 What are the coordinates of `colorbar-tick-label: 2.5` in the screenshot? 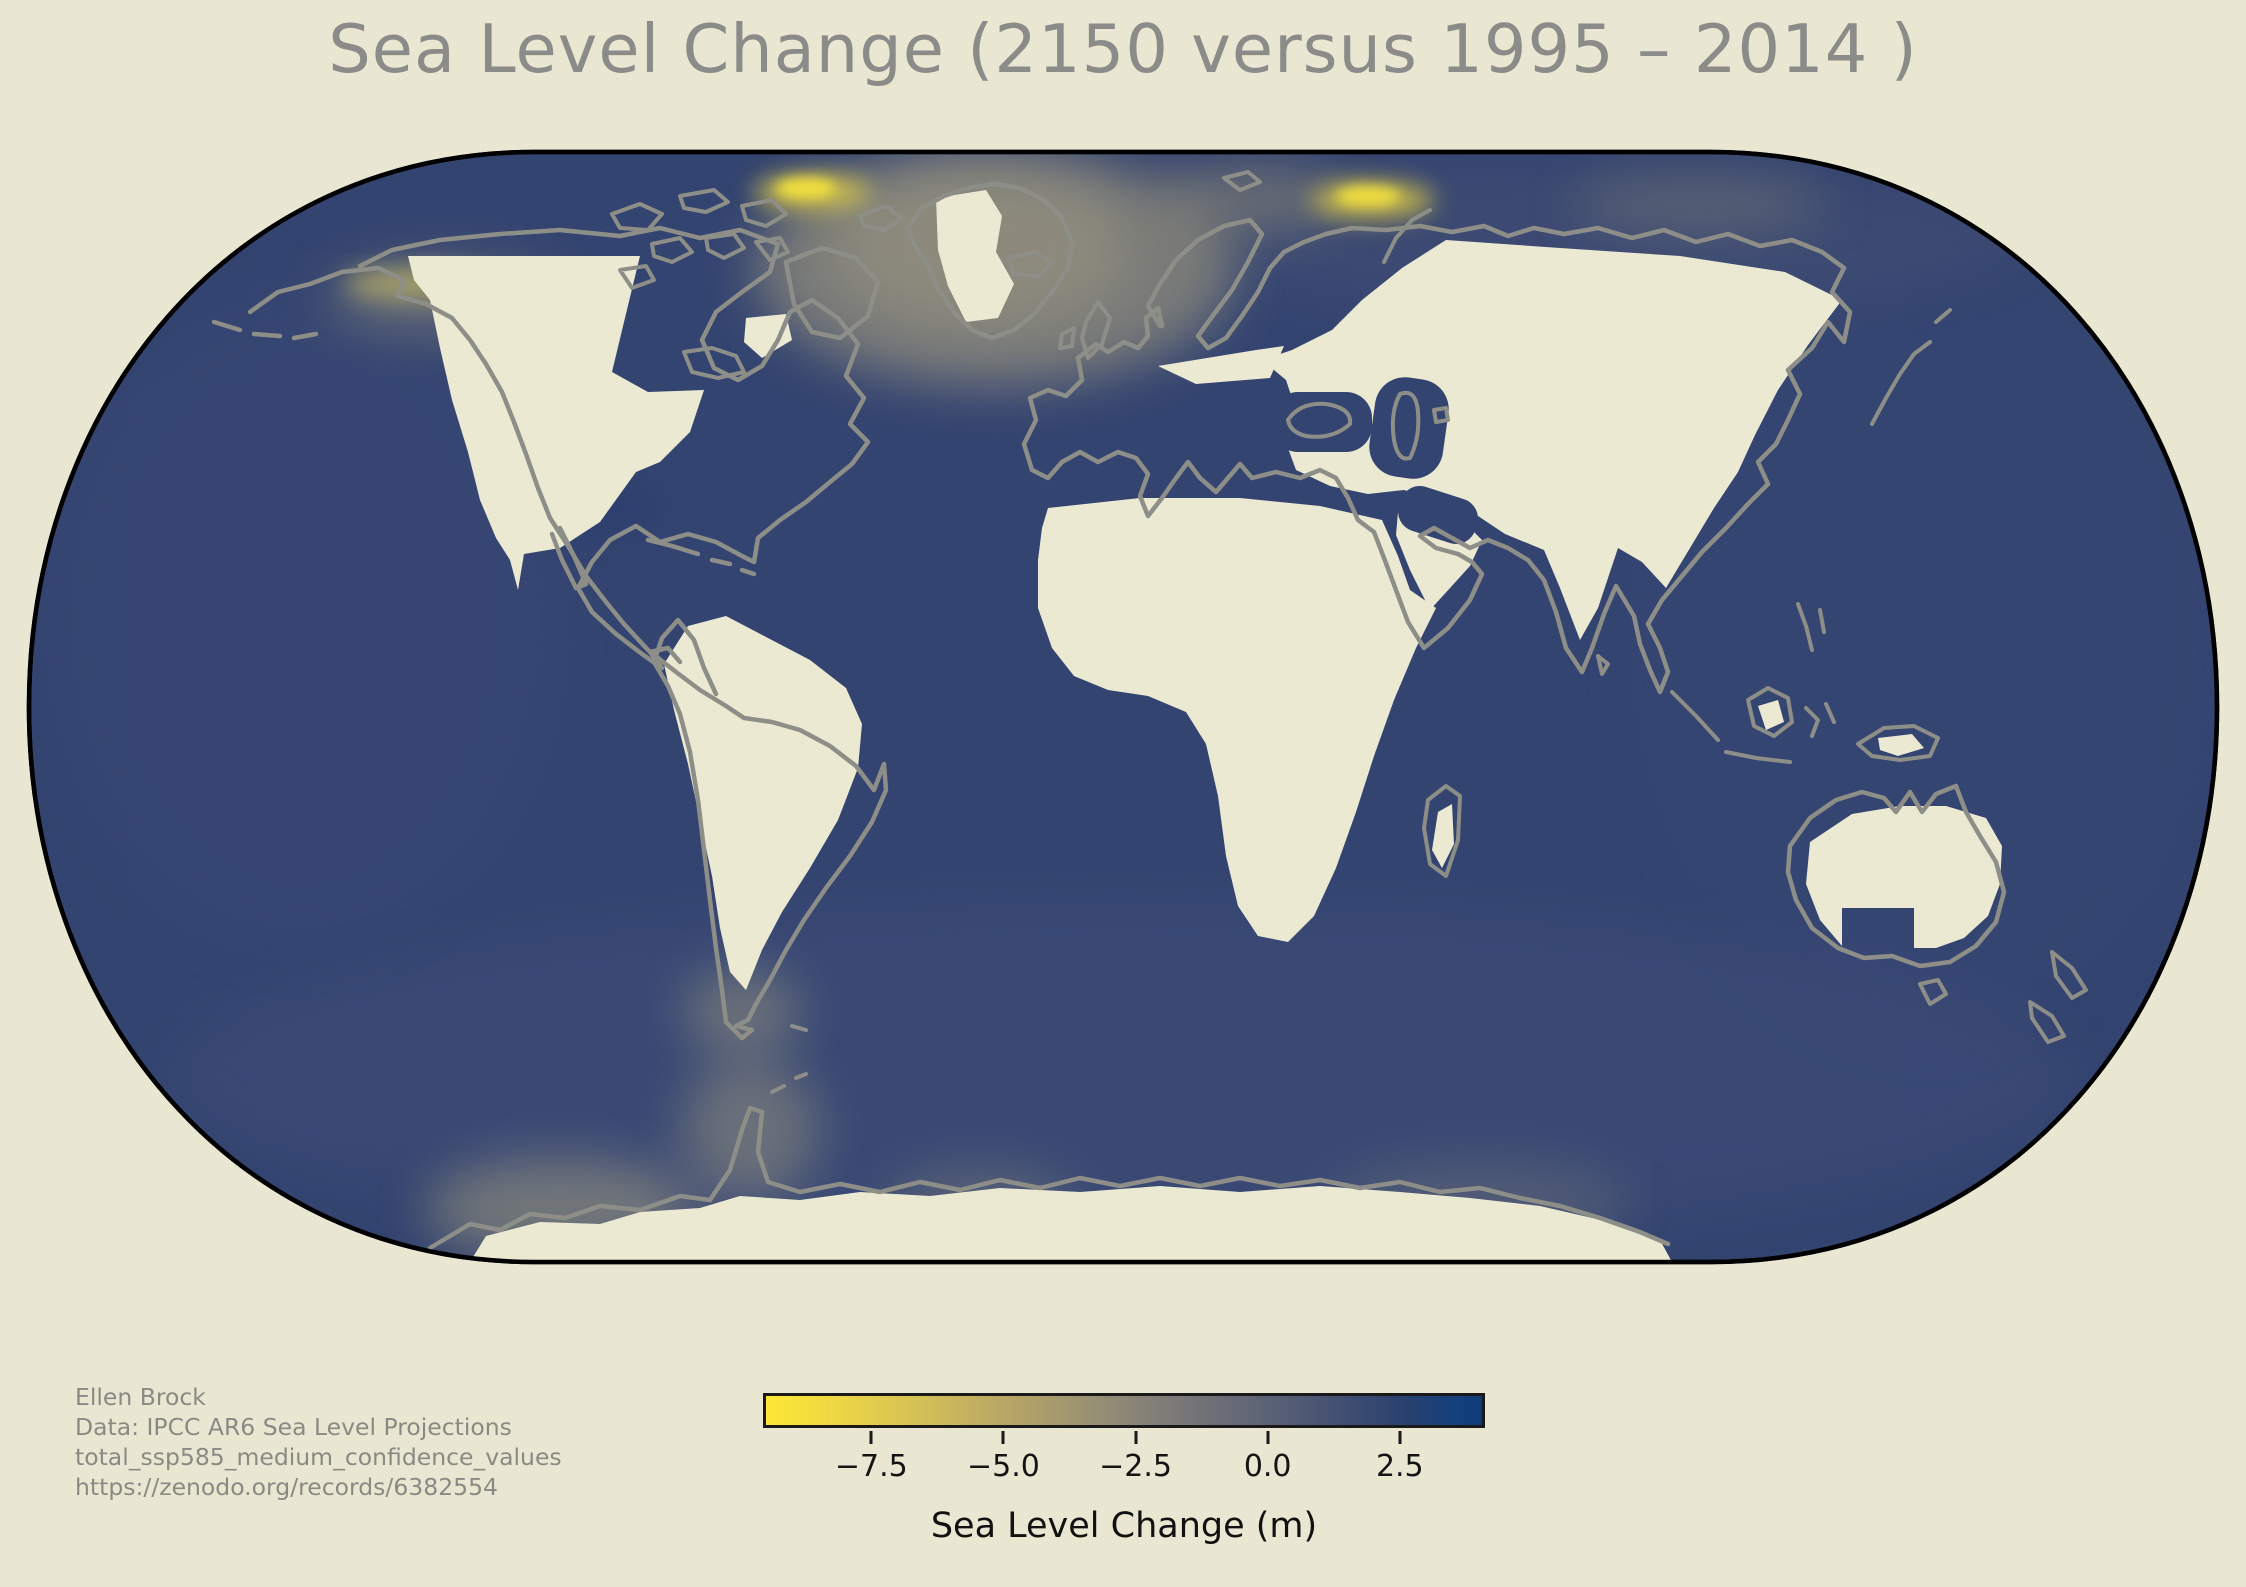 It's located at (1399, 1466).